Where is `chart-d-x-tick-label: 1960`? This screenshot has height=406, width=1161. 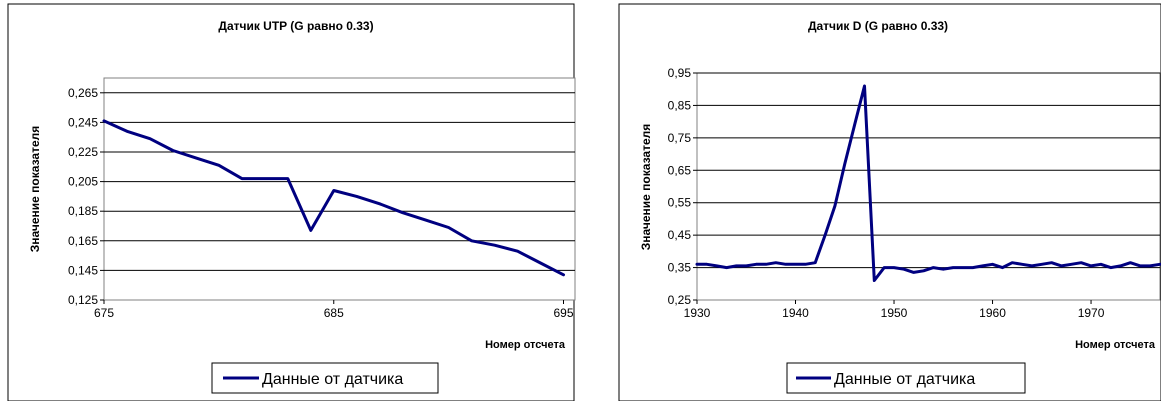
chart-d-x-tick-label: 1960 is located at coordinates (992, 313).